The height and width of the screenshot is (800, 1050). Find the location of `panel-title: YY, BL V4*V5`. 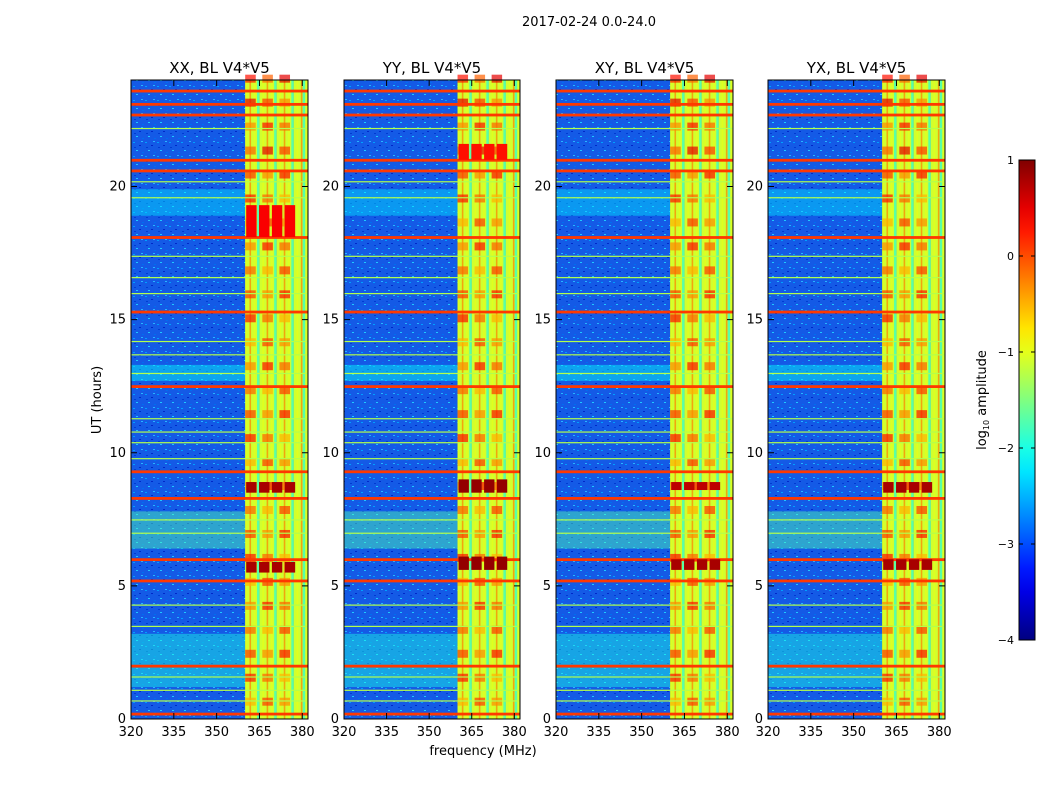

panel-title: YY, BL V4*V5 is located at coordinates (431, 68).